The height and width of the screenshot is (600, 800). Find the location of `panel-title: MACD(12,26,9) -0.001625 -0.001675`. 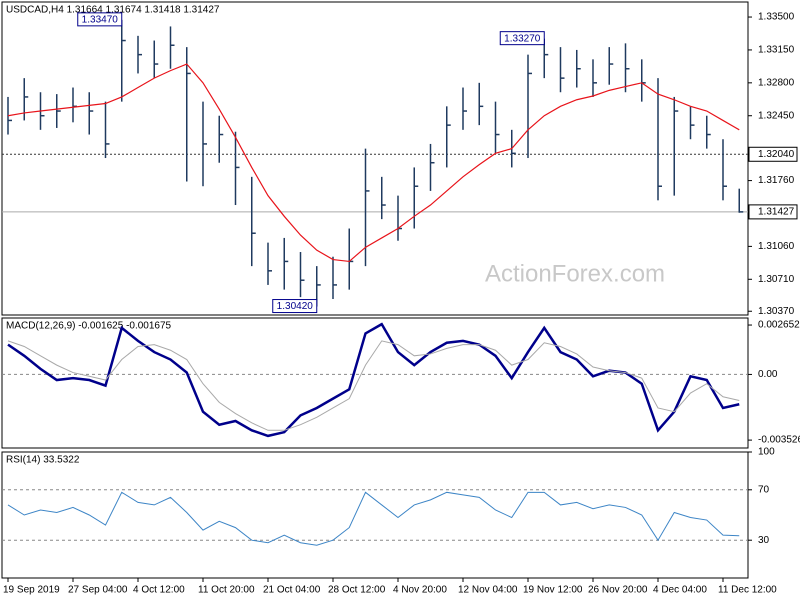

panel-title: MACD(12,26,9) -0.001625 -0.001675 is located at coordinates (89, 326).